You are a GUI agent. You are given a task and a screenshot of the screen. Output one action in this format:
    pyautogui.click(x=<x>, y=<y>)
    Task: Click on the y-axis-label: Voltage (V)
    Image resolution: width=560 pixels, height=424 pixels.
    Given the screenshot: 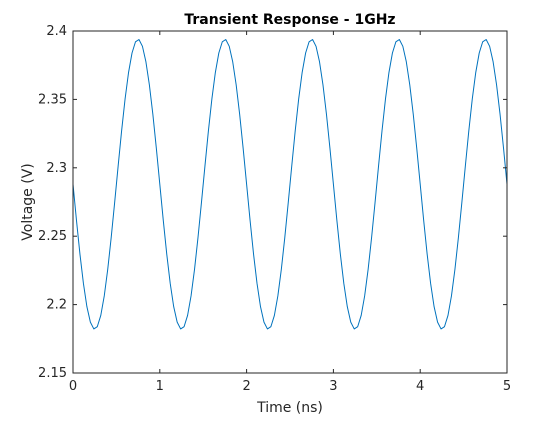 What is the action you would take?
    pyautogui.click(x=28, y=201)
    